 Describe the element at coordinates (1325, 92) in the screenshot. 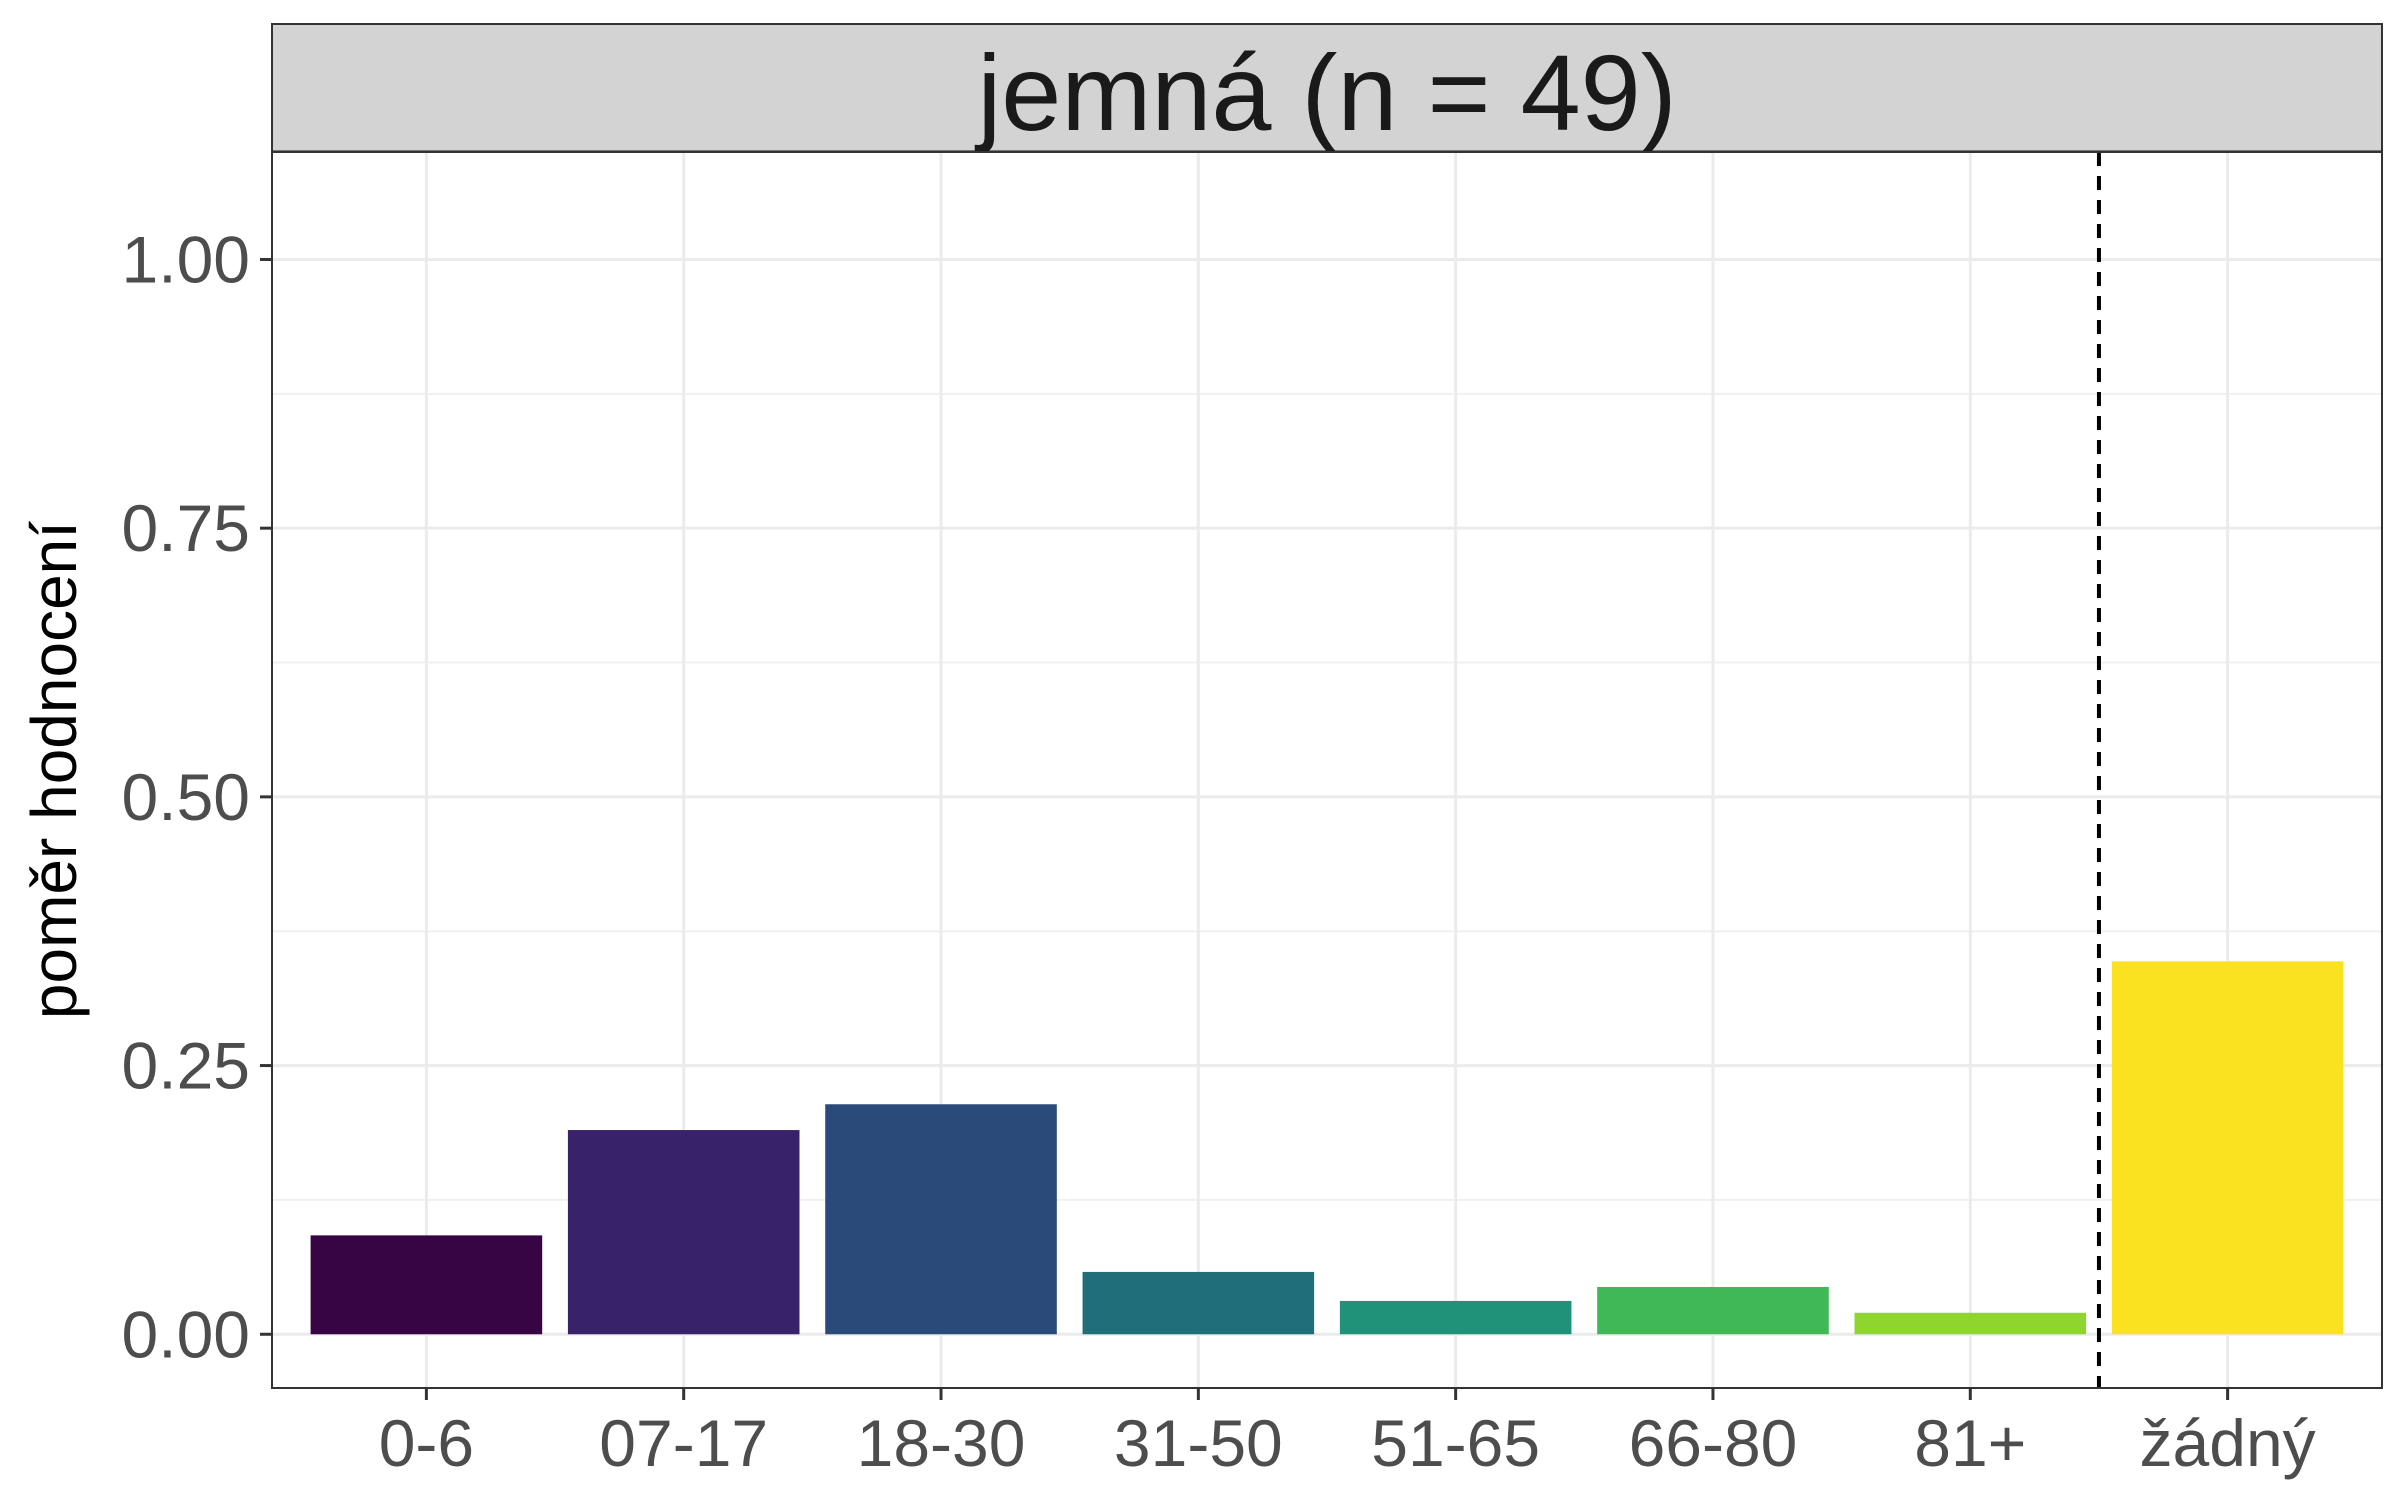

I see `facet-title: jemná (n = 49)` at that location.